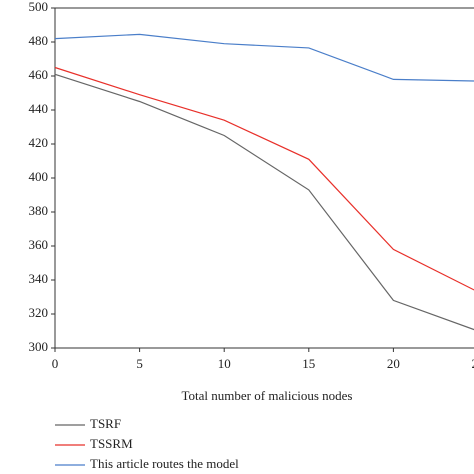  Describe the element at coordinates (473, 363) in the screenshot. I see `x-tick-label: 25` at that location.